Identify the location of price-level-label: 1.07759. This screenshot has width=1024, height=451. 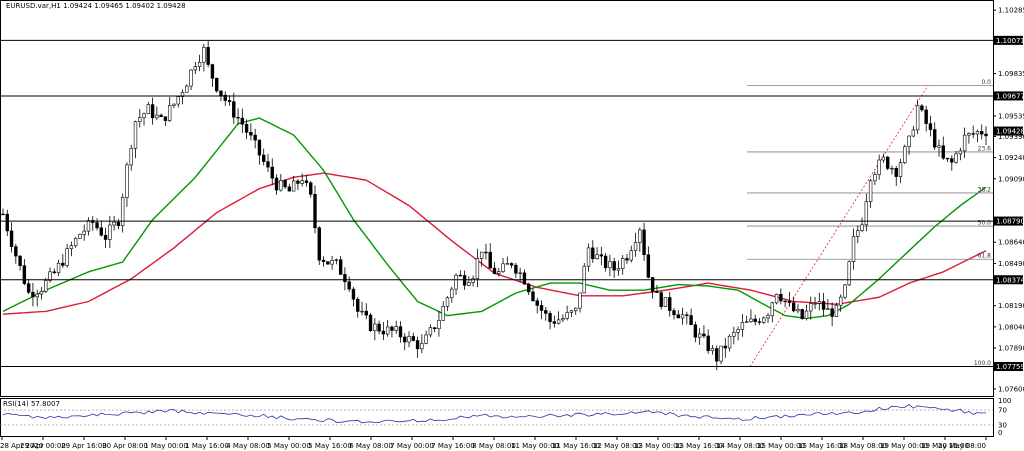
(1010, 367).